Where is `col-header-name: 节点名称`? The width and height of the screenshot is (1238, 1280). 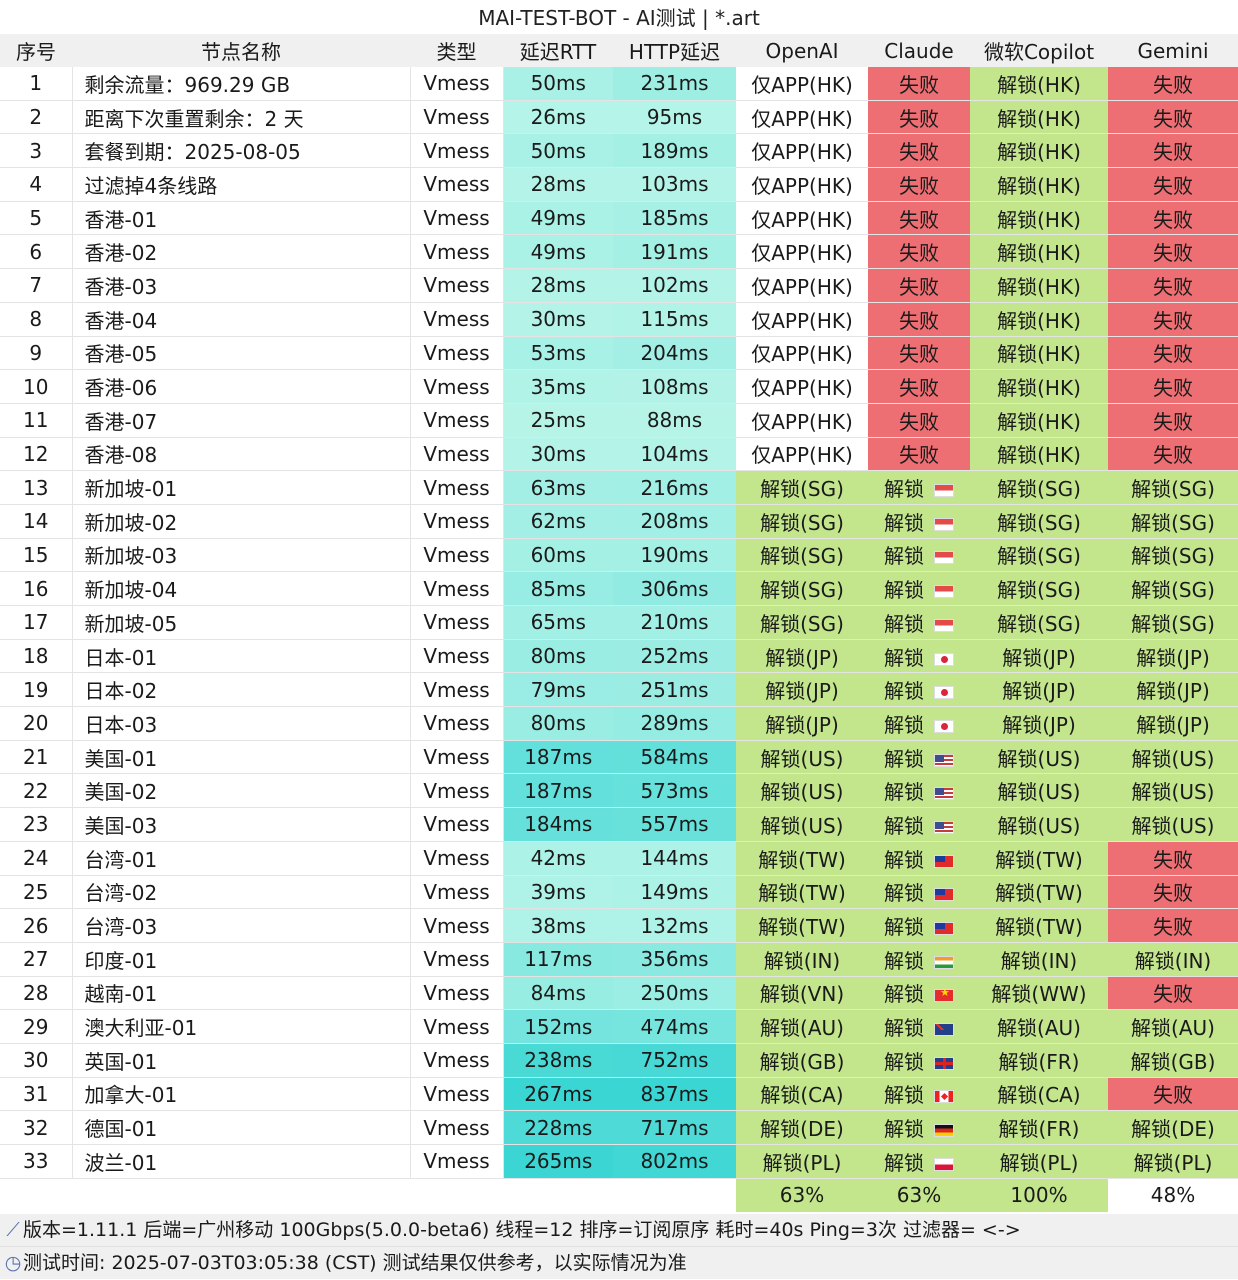 col-header-name: 节点名称 is located at coordinates (241, 50).